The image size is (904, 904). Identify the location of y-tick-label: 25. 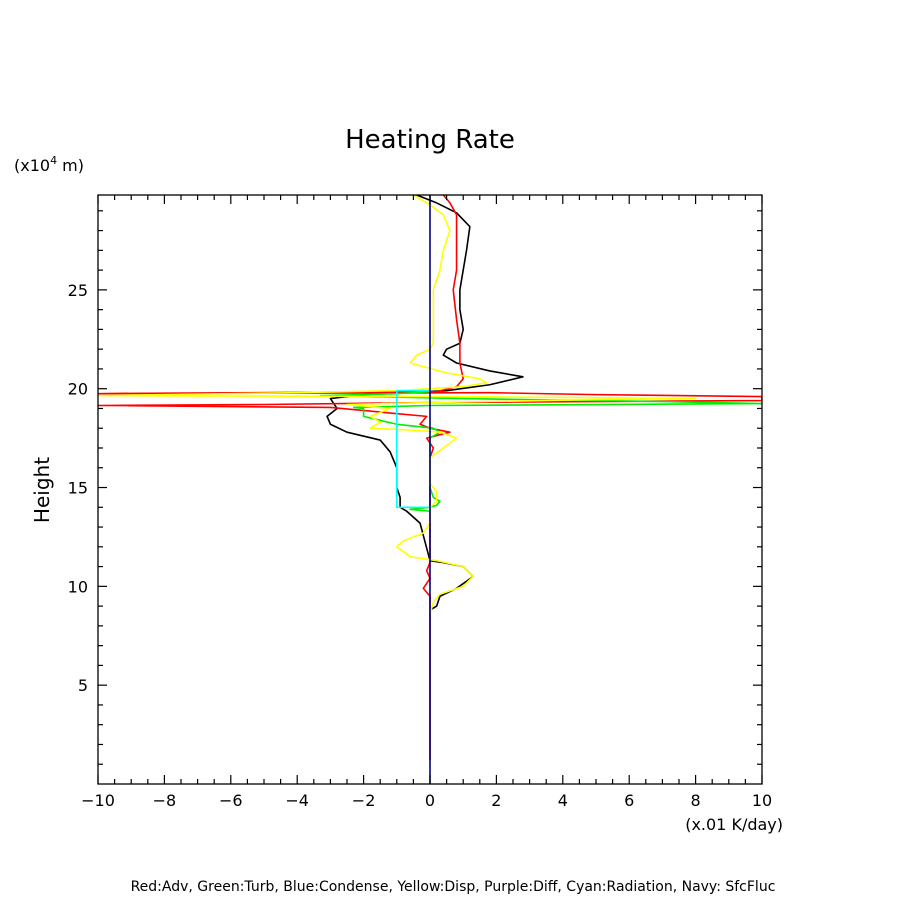
(78, 290).